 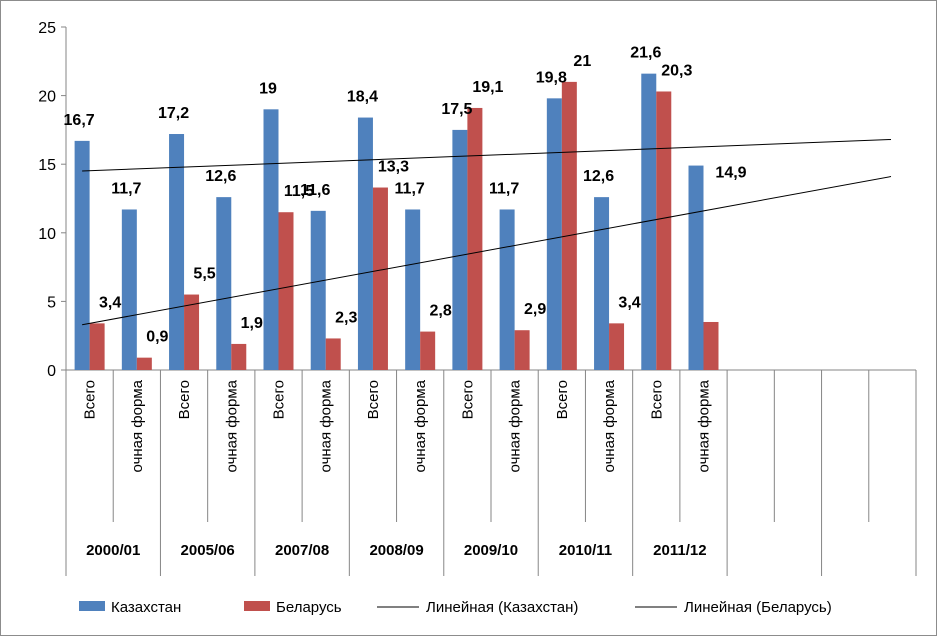 What do you see at coordinates (315, 190) in the screenshot?
I see `data-label-kazakhstan: 11,6` at bounding box center [315, 190].